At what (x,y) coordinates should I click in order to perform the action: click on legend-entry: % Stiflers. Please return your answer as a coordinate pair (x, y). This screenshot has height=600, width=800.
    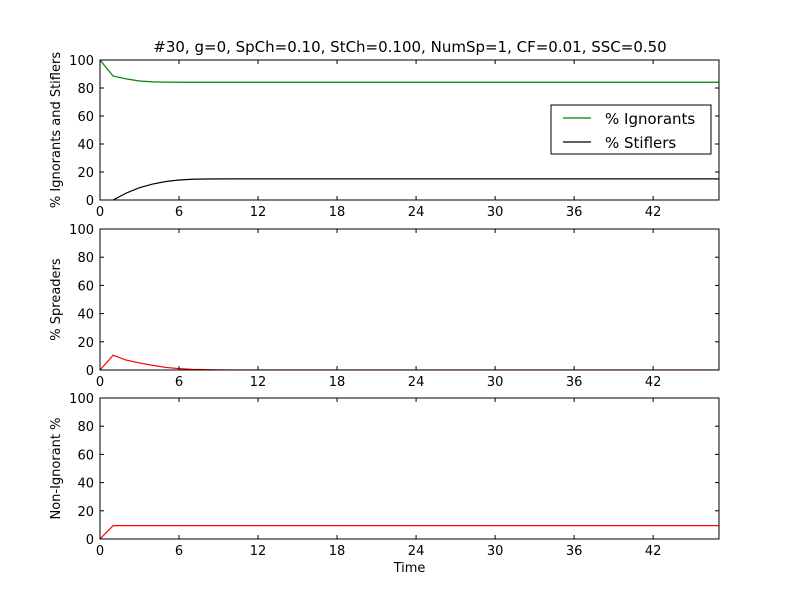
    Looking at the image, I should click on (640, 143).